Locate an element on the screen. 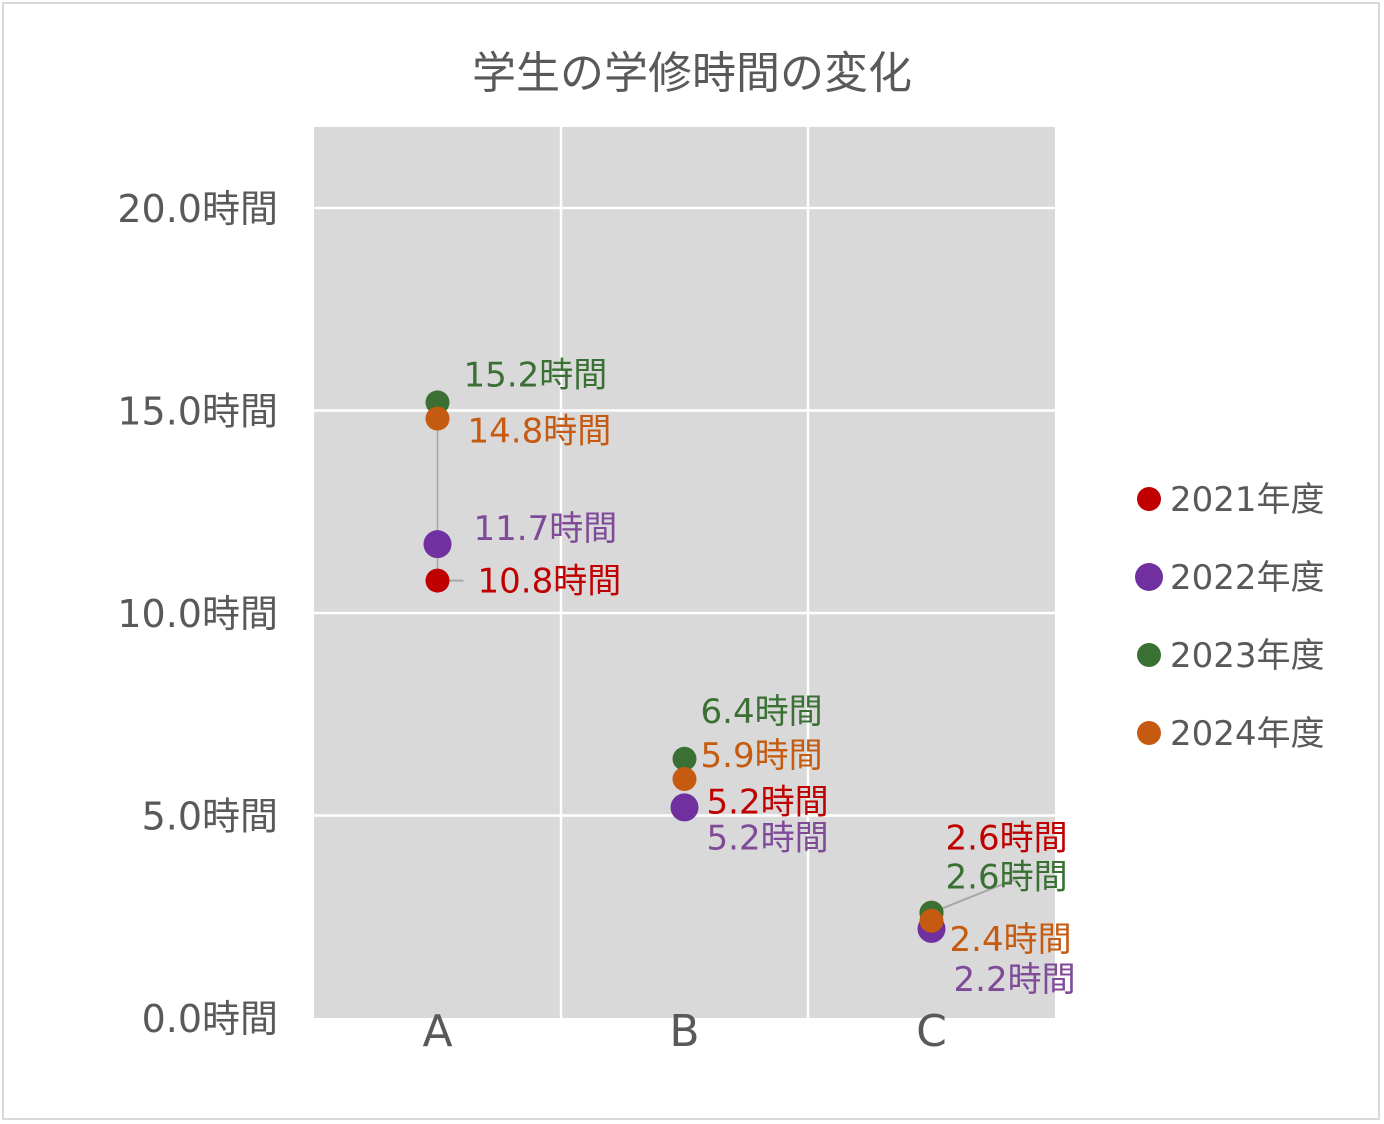  y-axis-ticks: 0.0時間 5.0時間 10.0時間 15.0時間 20.0時間 is located at coordinates (197, 614).